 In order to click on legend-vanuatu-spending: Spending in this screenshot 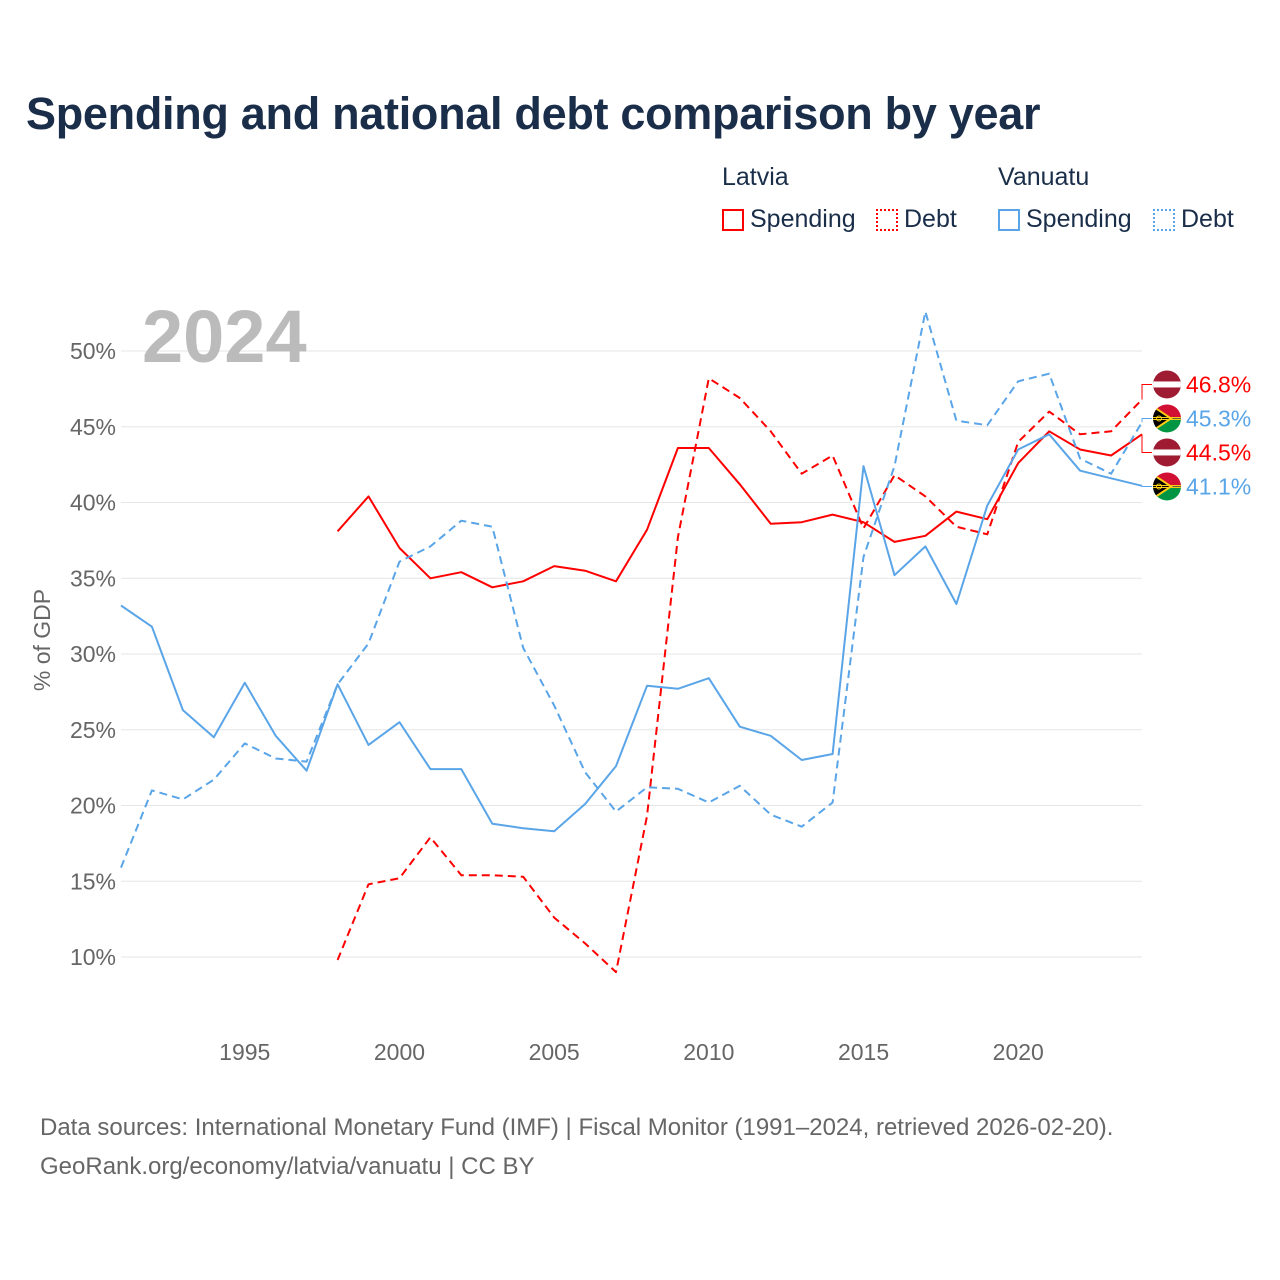, I will do `click(1065, 219)`.